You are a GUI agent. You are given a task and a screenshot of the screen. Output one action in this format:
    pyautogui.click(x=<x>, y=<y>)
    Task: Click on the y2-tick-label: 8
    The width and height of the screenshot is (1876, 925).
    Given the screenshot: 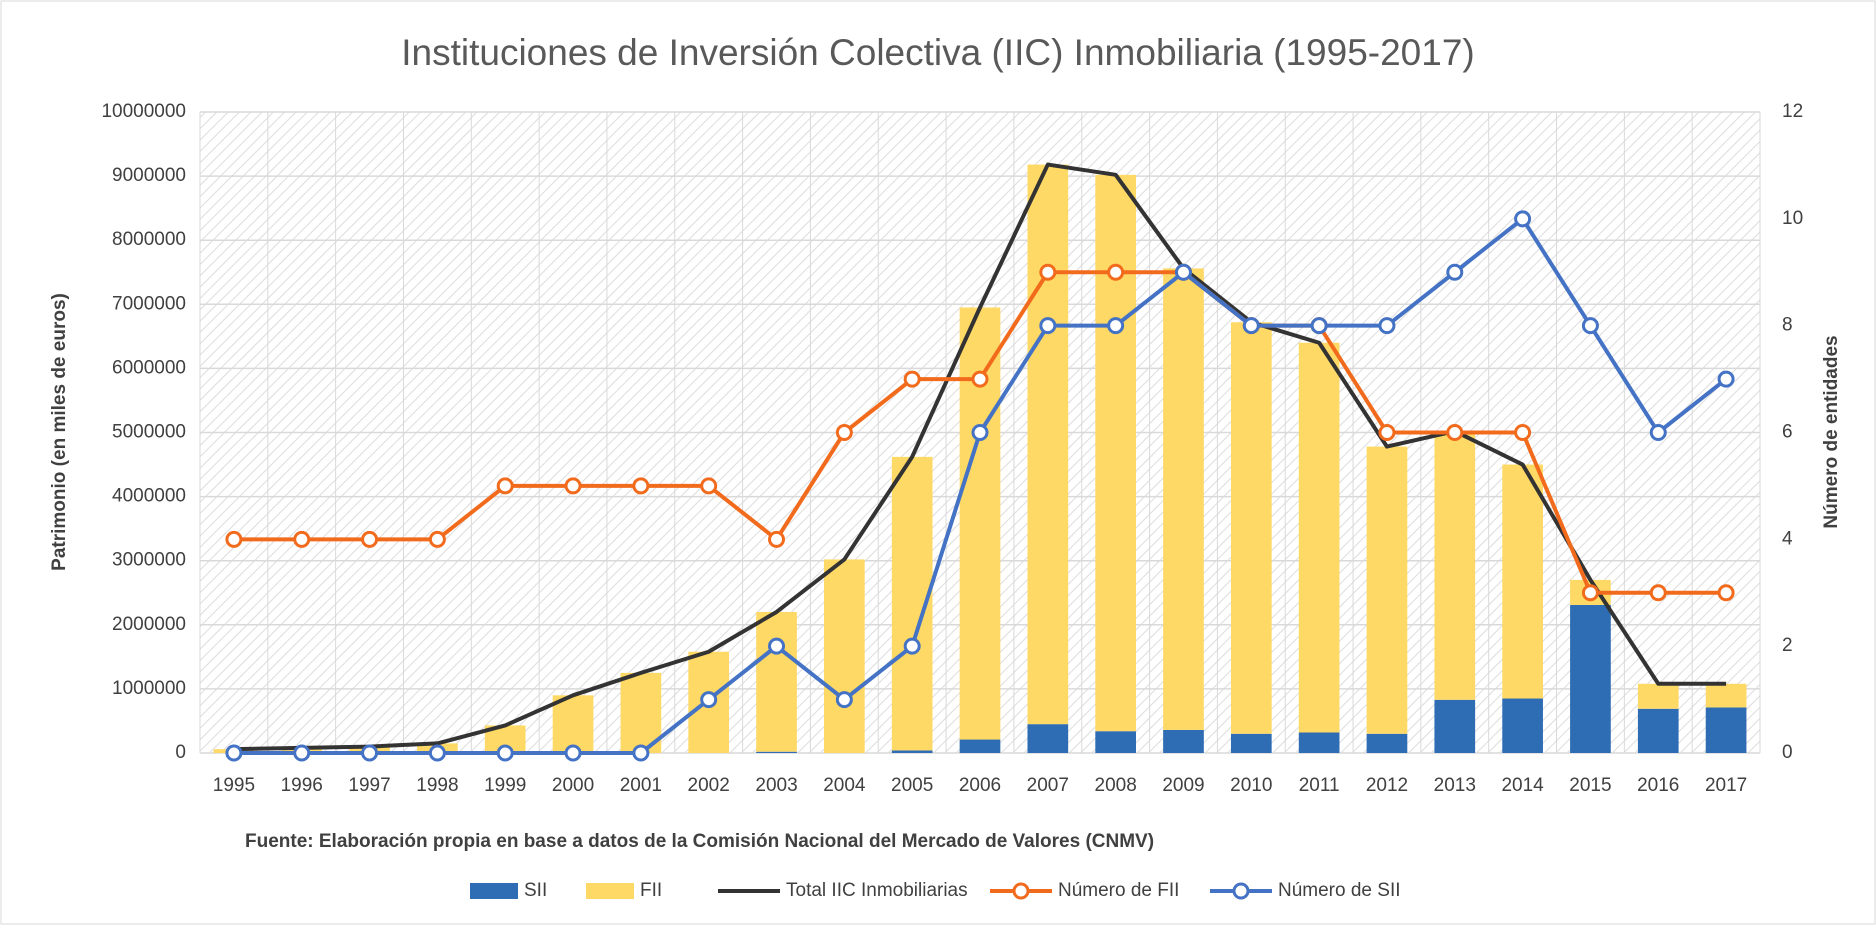 What is the action you would take?
    pyautogui.click(x=1787, y=325)
    